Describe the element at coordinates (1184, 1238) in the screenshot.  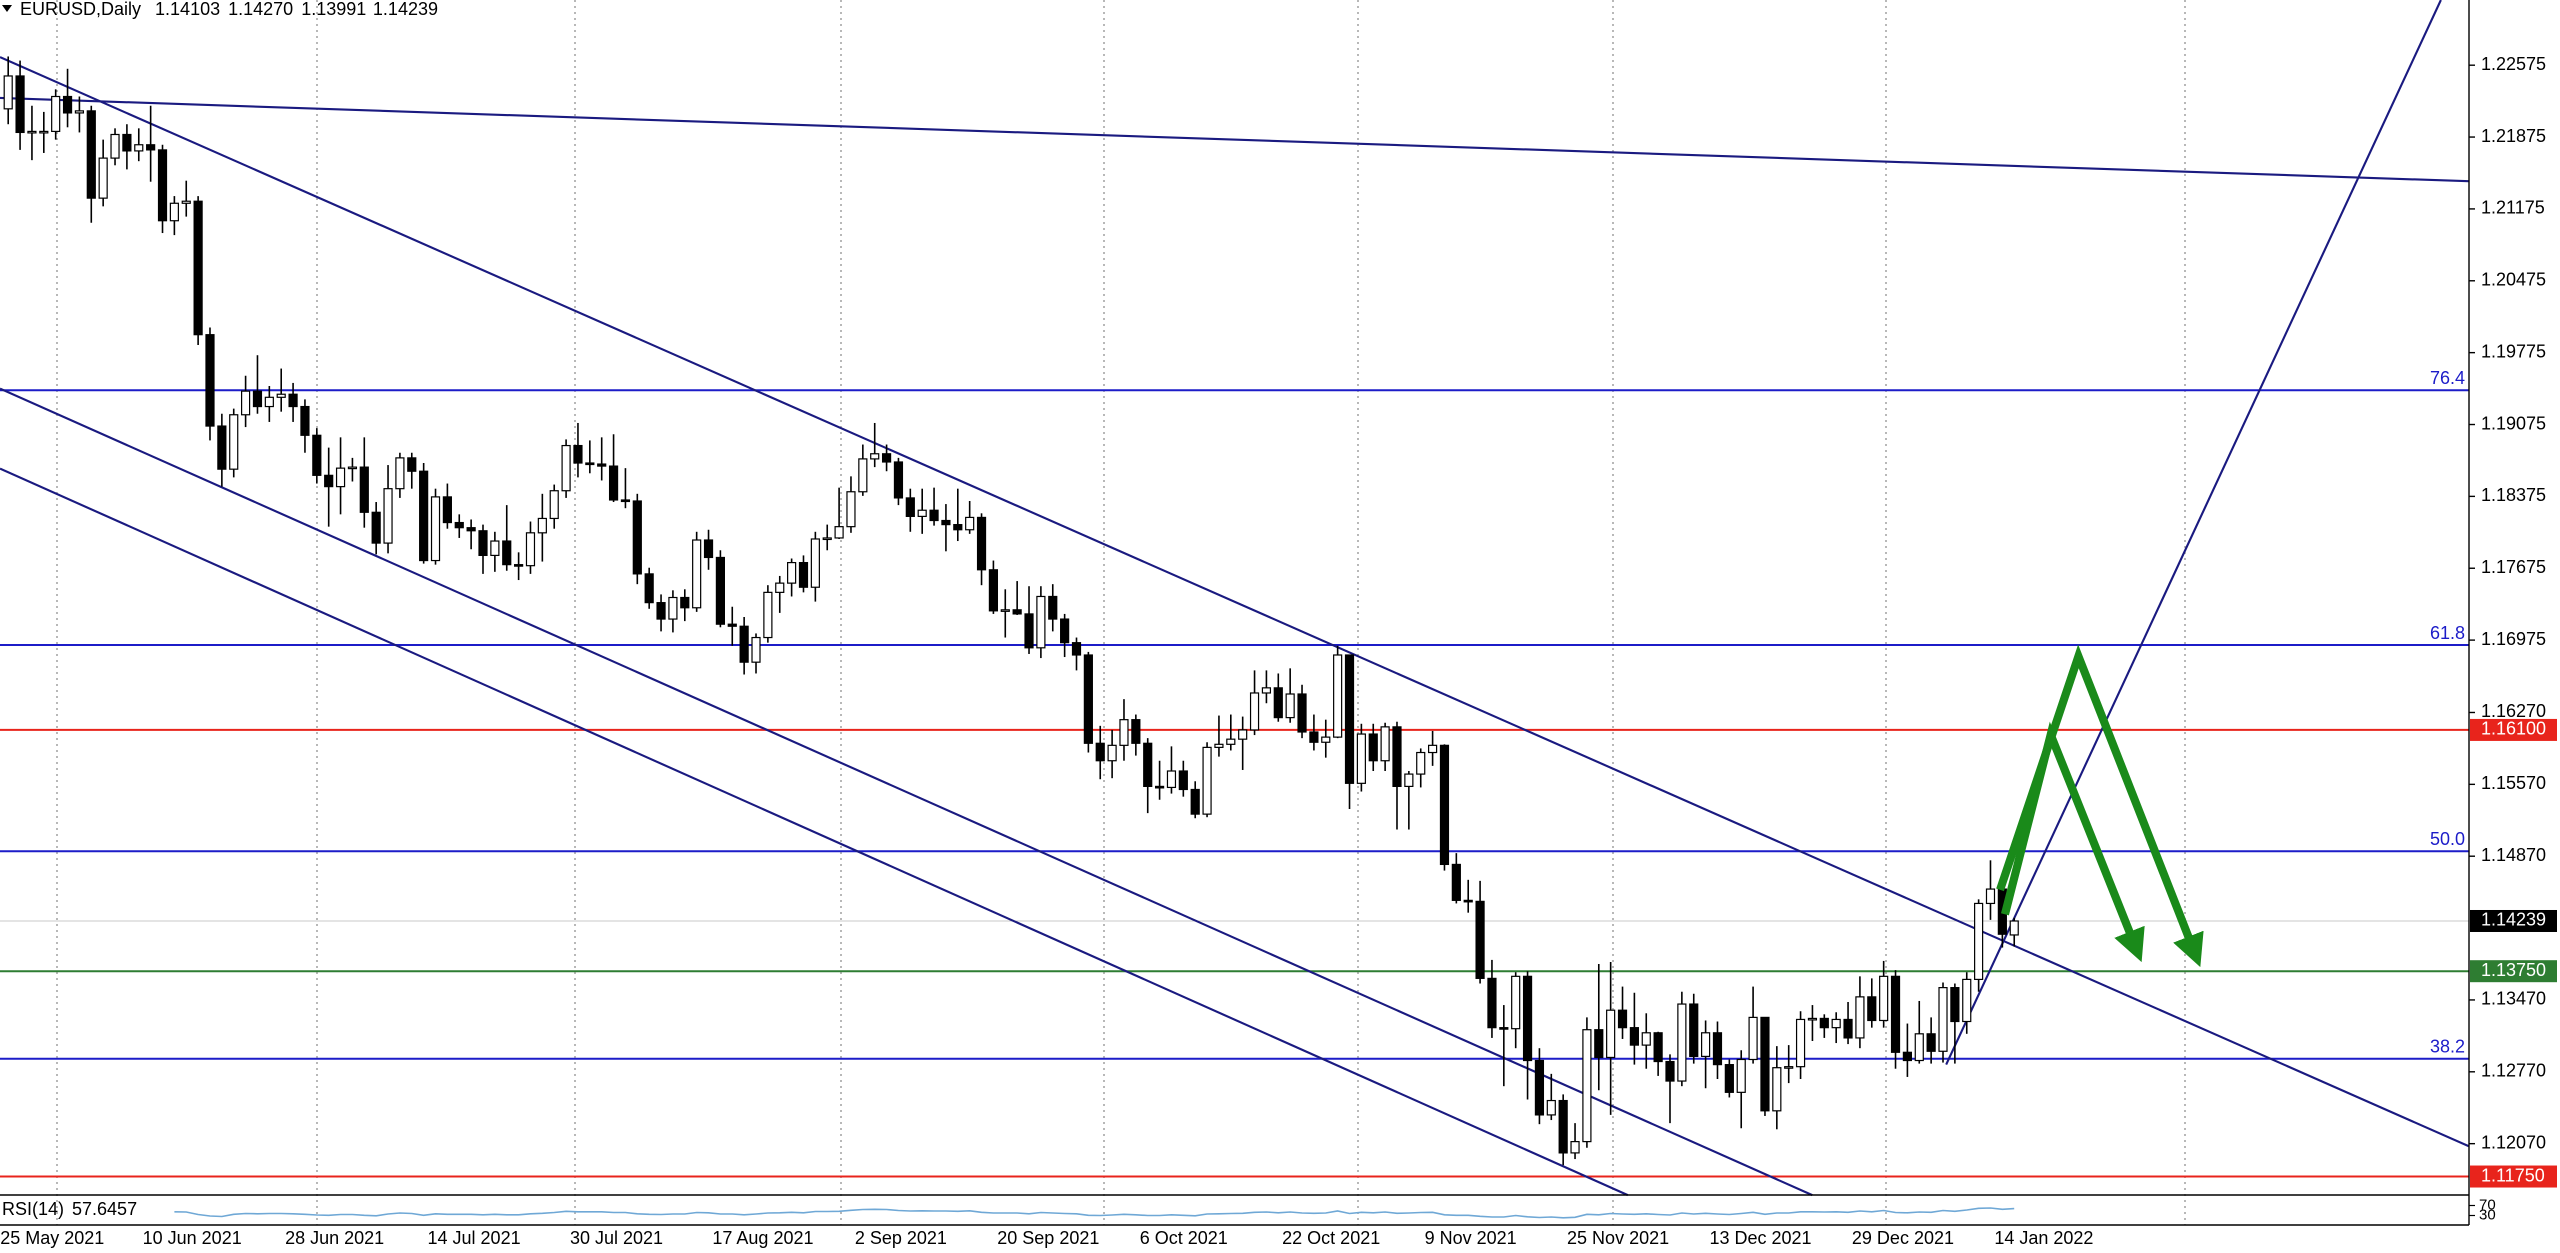
I see `x-tick-label: 6 Oct 2021` at that location.